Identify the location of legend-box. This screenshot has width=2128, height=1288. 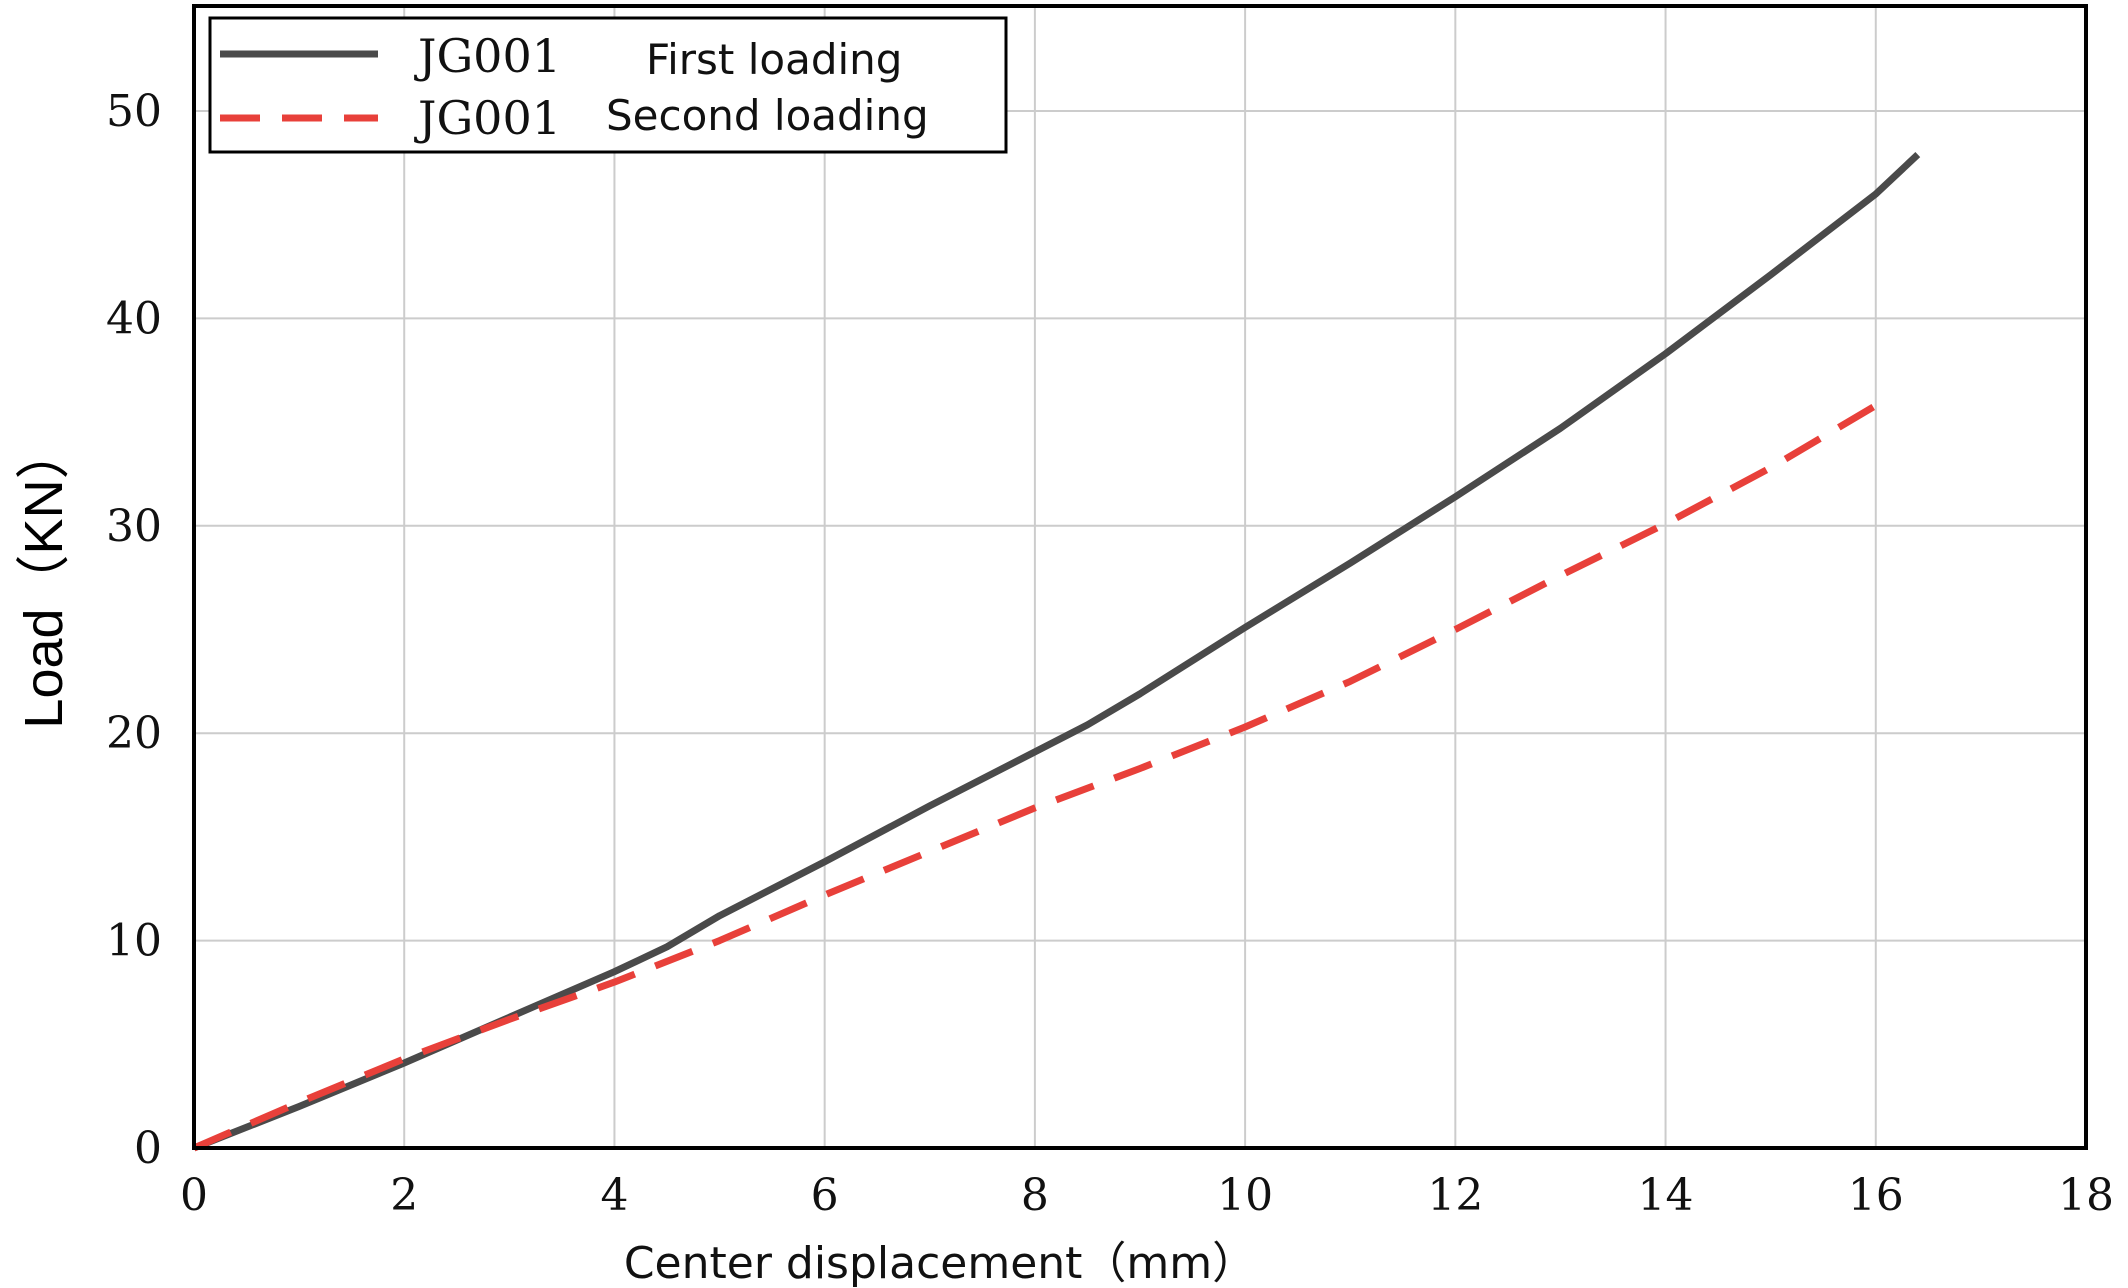
(608, 85).